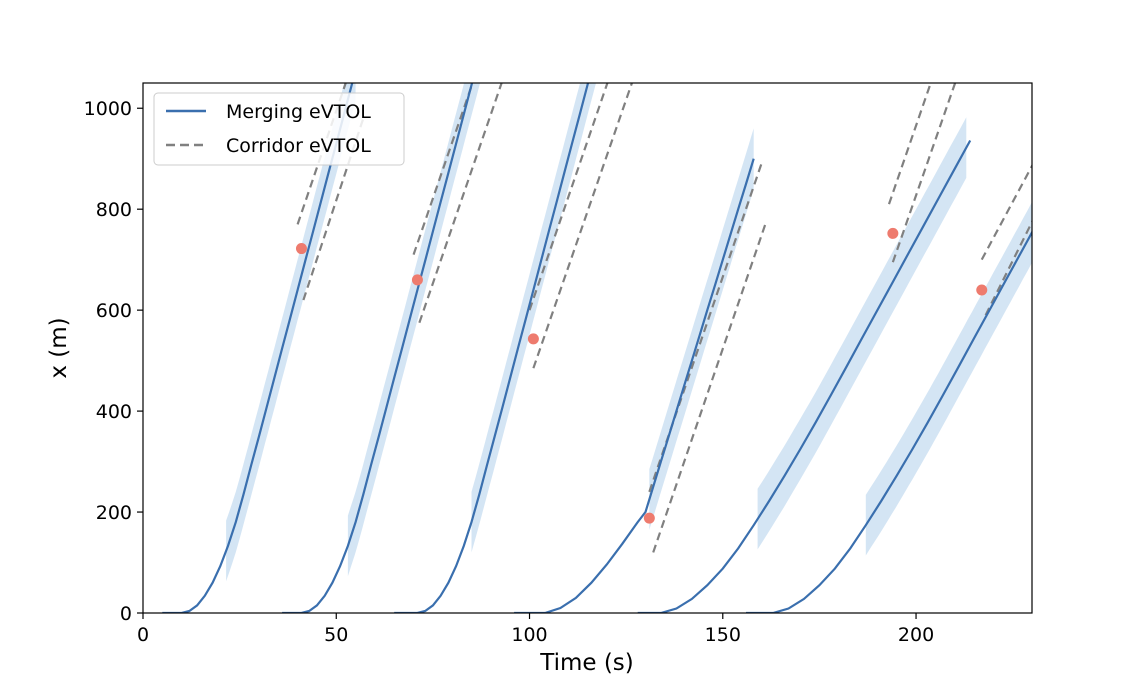  I want to click on legend-corridor-label: Corridor eVTOL, so click(298, 146).